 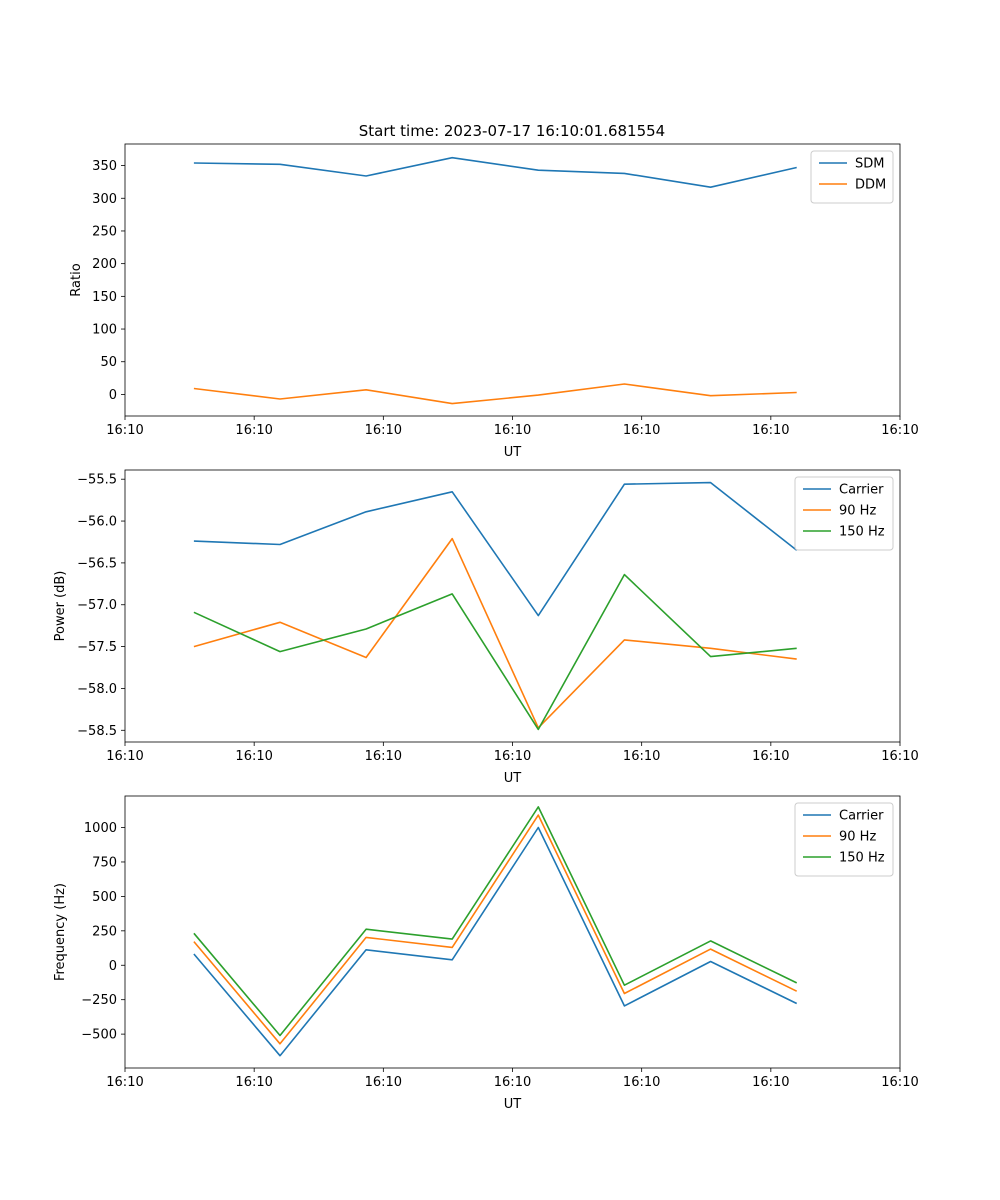 I want to click on y-tick-label: 50, so click(x=108, y=362).